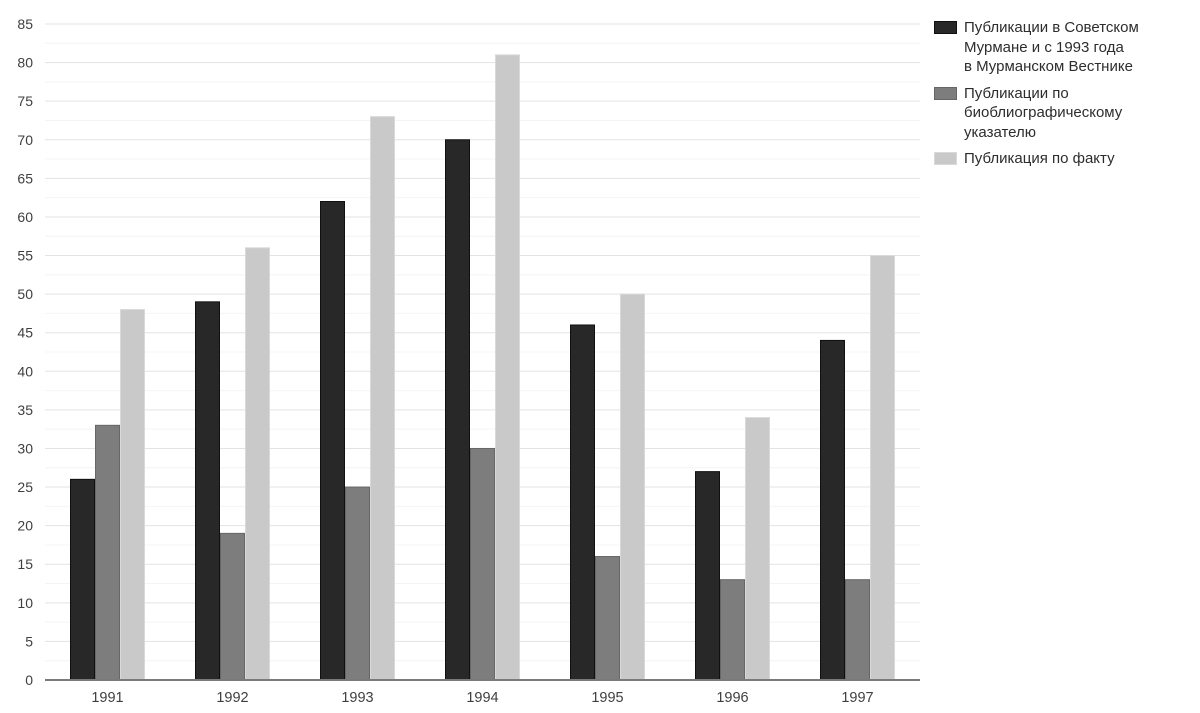  What do you see at coordinates (632, 487) in the screenshot?
I see `bar-series3-1995` at bounding box center [632, 487].